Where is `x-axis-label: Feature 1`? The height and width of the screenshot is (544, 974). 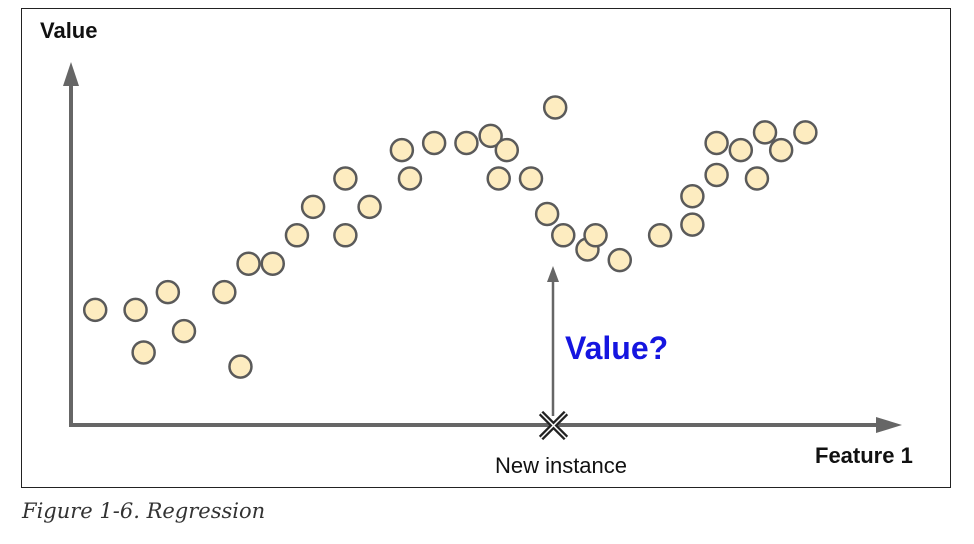
x-axis-label: Feature 1 is located at coordinates (864, 455).